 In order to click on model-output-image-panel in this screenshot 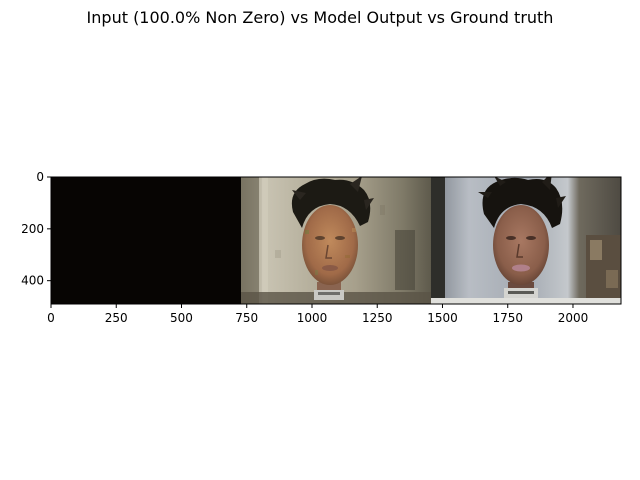, I will do `click(336, 240)`.